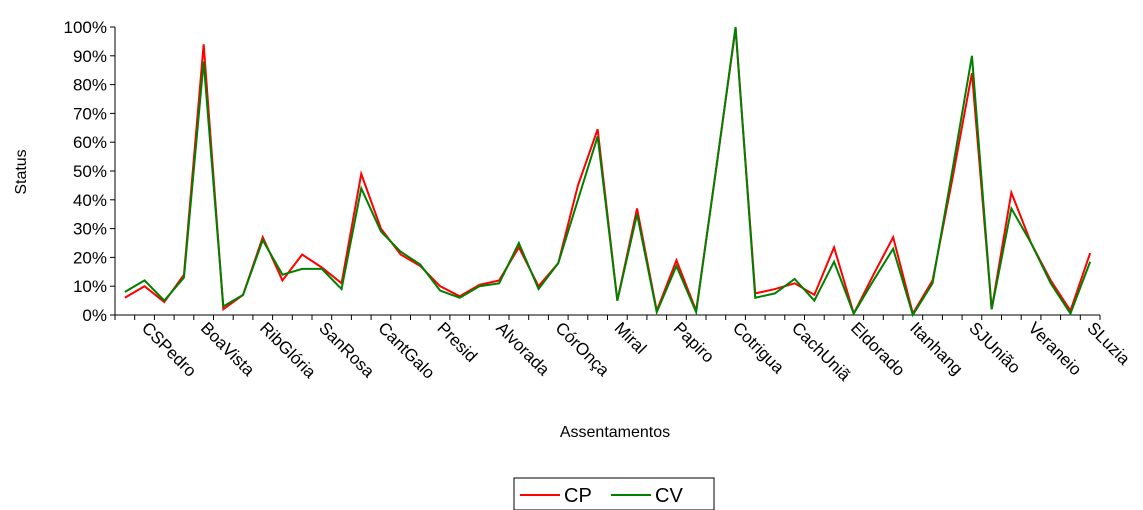 This screenshot has height=510, width=1143. What do you see at coordinates (228, 349) in the screenshot?
I see `x-tick-label: BoaVista` at bounding box center [228, 349].